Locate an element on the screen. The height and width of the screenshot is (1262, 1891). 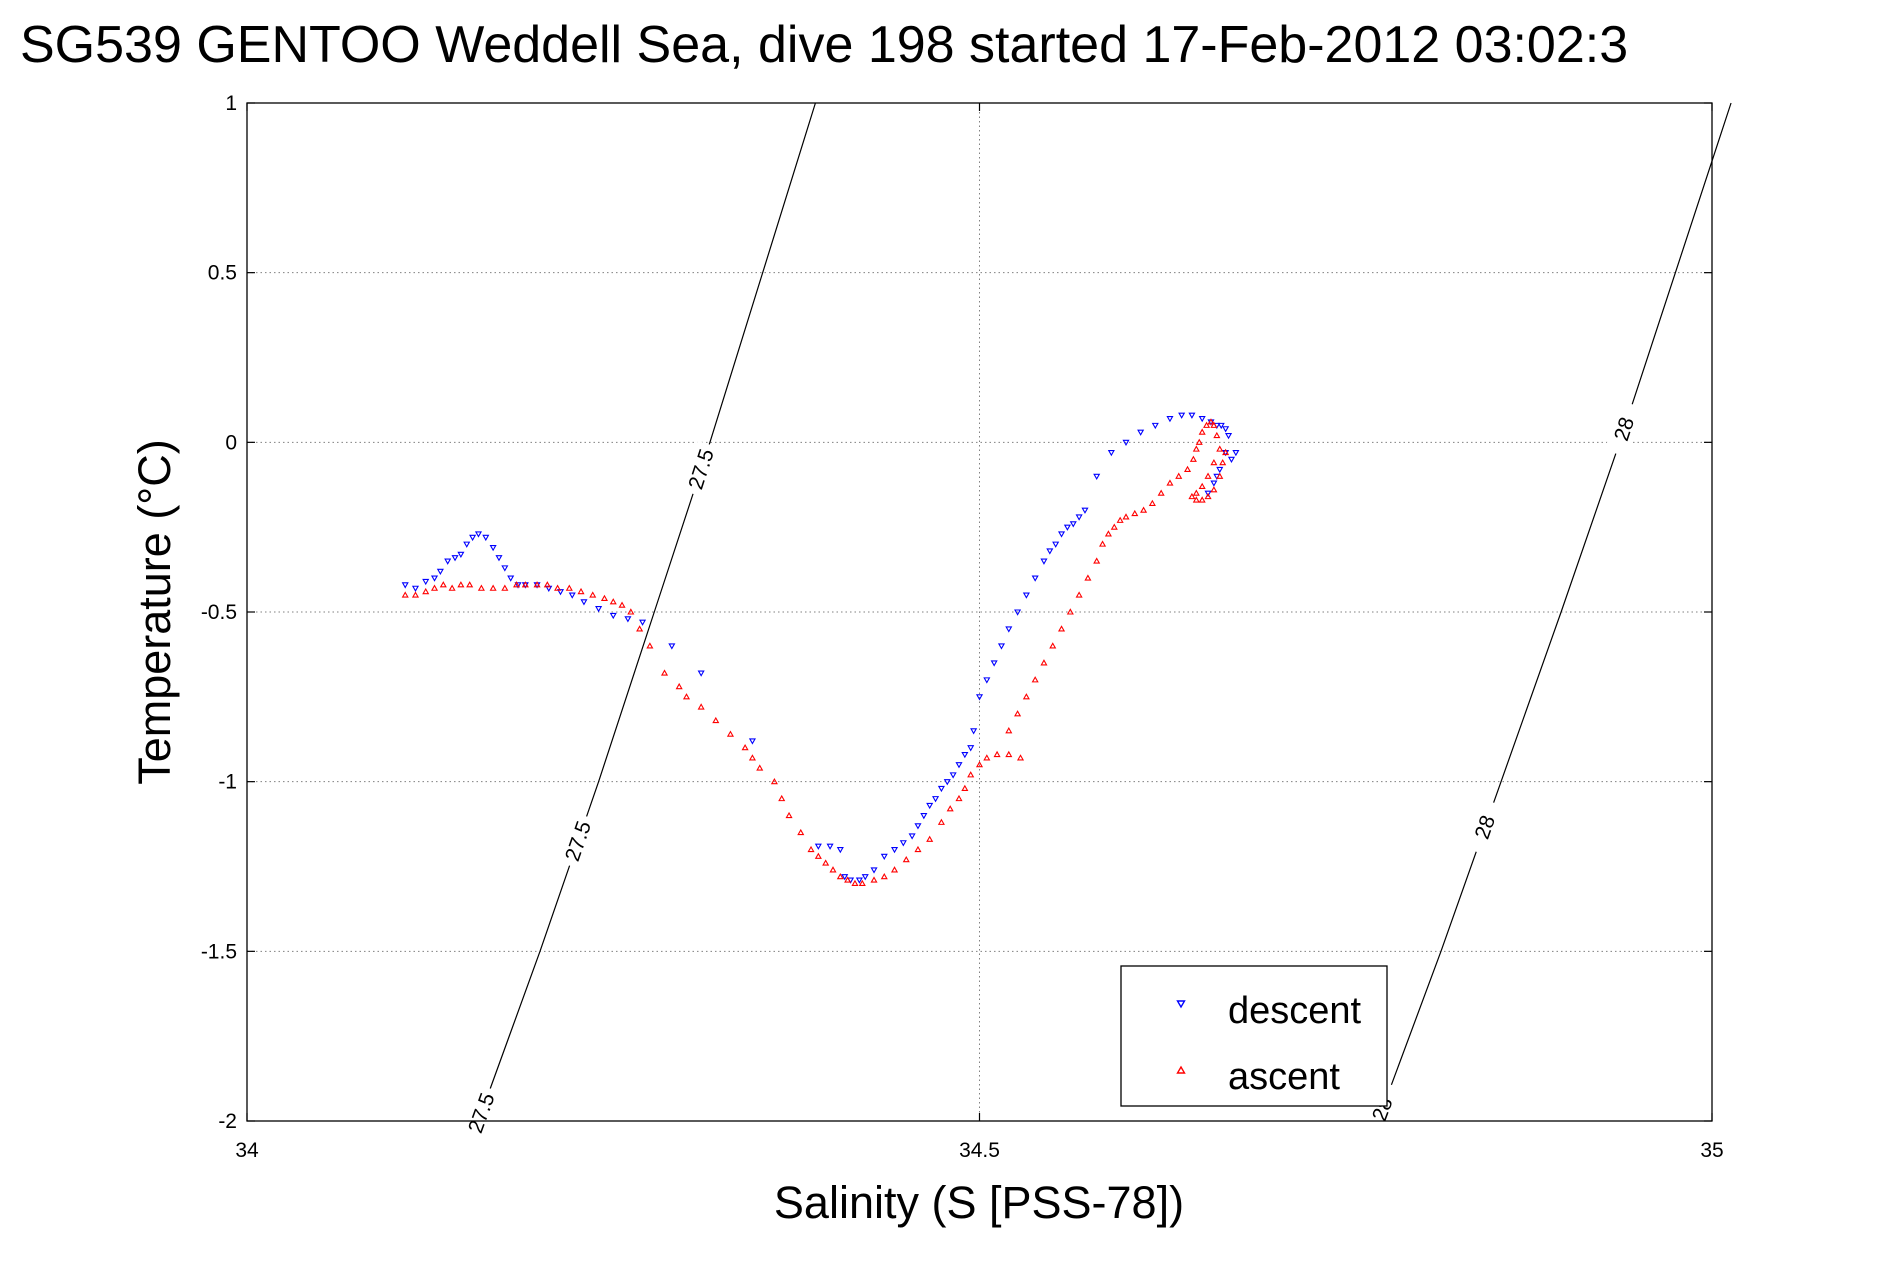
legend: descent ascent is located at coordinates (1254, 1036).